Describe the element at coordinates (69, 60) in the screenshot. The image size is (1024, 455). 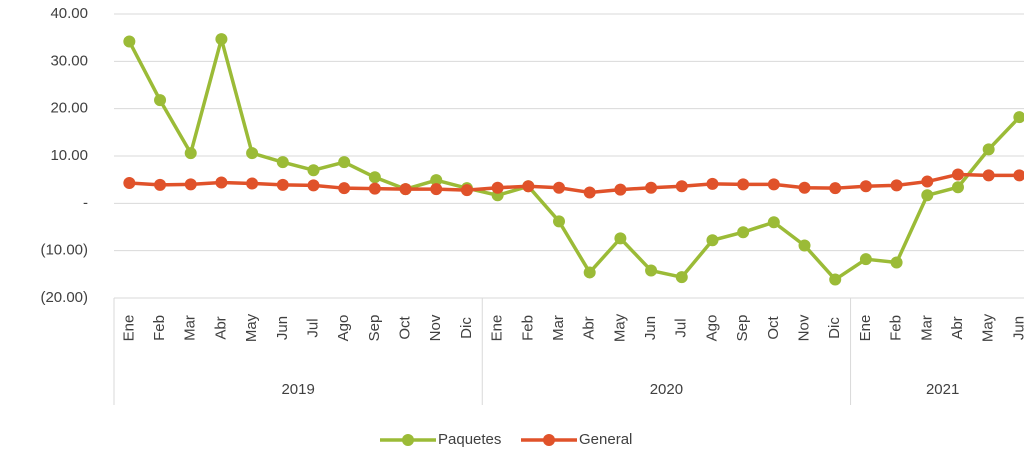
I see `y-tick-label: 30.00` at that location.